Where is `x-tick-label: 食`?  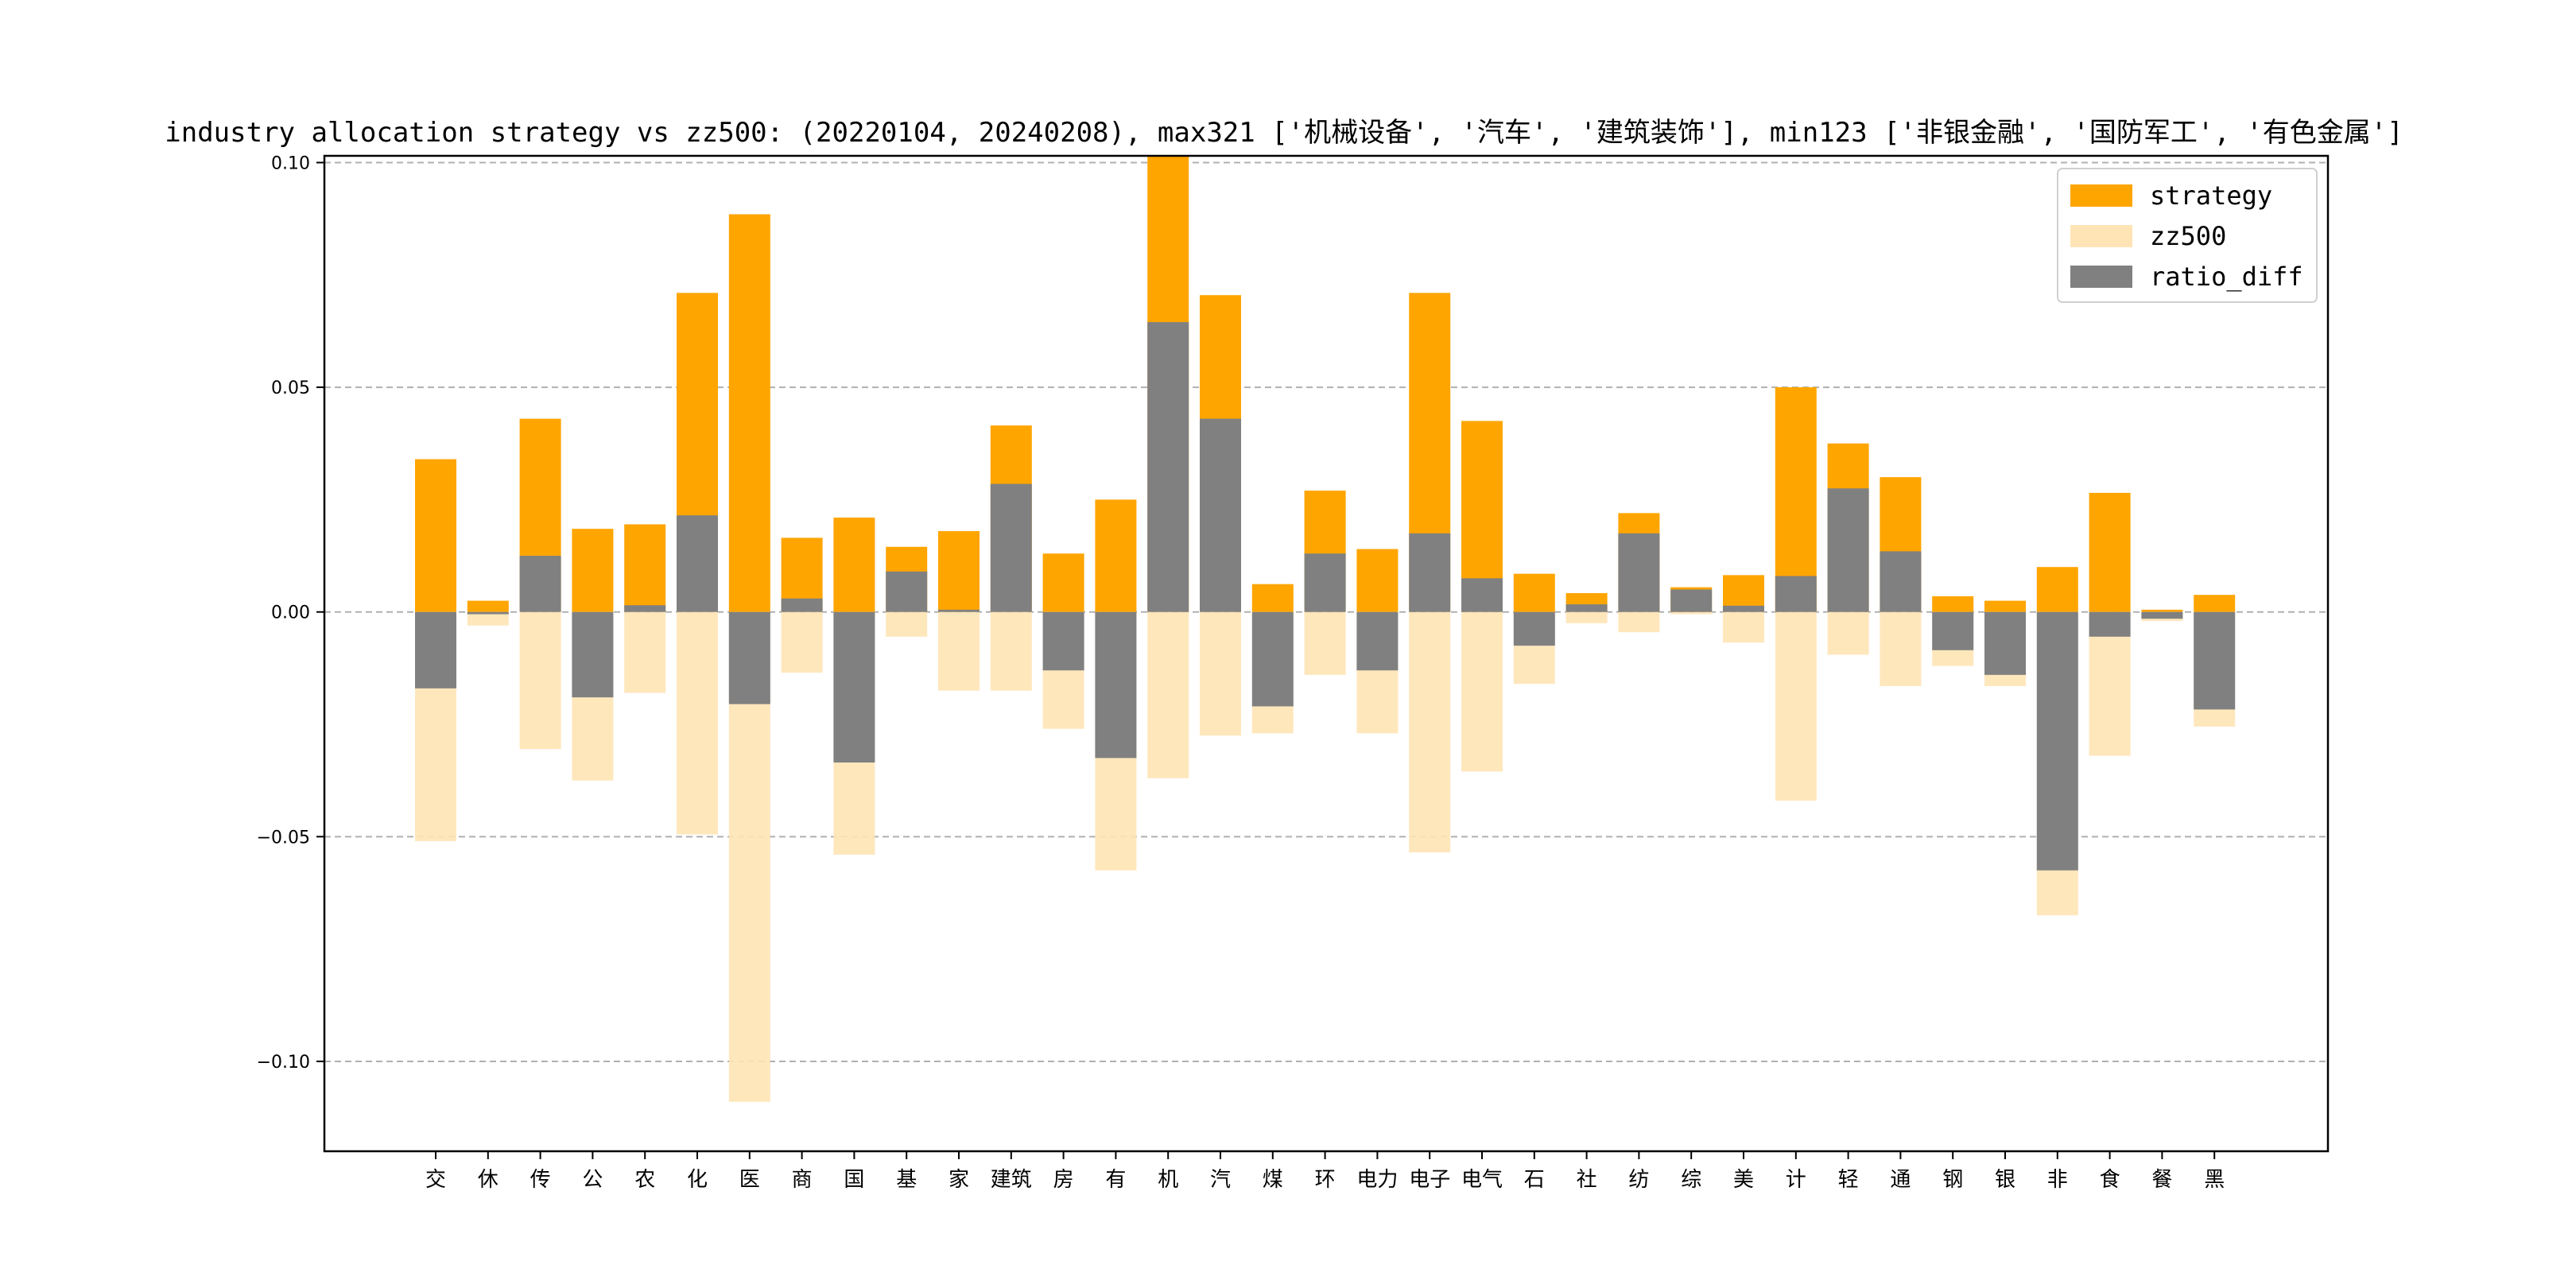 x-tick-label: 食 is located at coordinates (2110, 1180).